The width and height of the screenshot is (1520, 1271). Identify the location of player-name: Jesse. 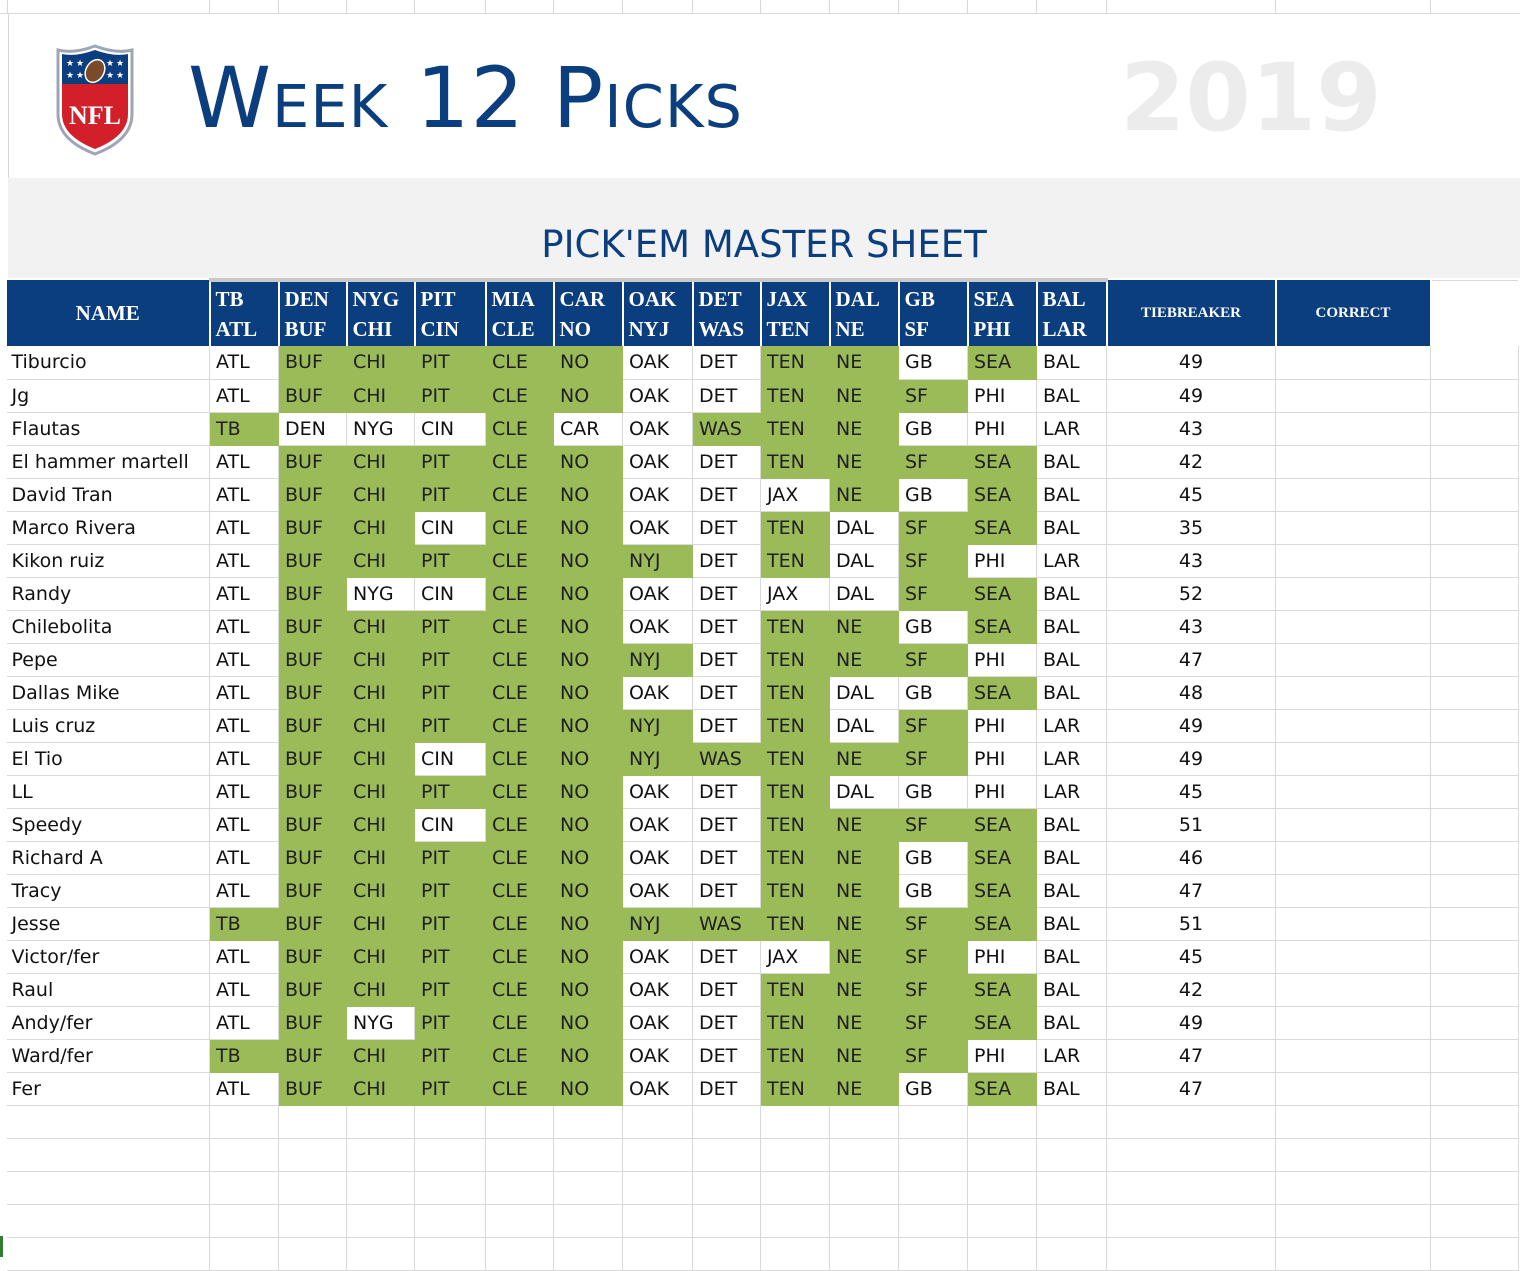
(108, 924).